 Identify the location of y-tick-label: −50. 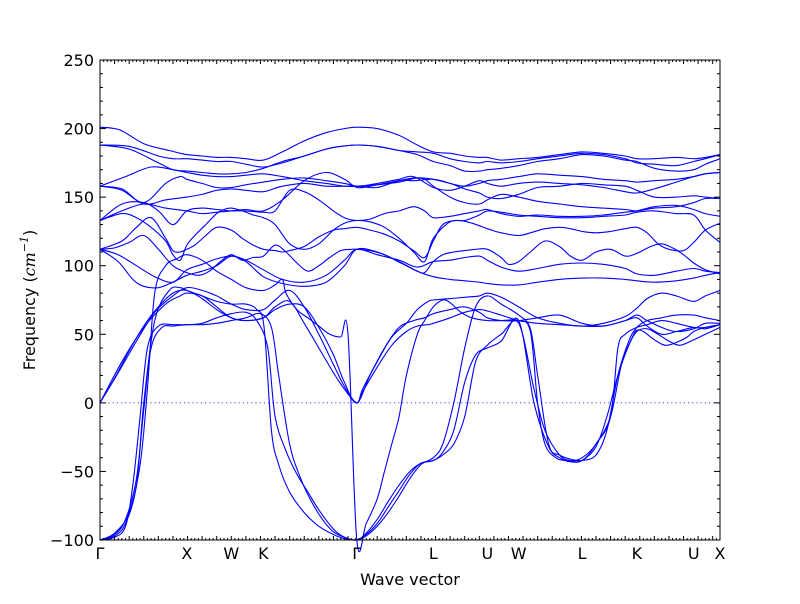
(77, 471).